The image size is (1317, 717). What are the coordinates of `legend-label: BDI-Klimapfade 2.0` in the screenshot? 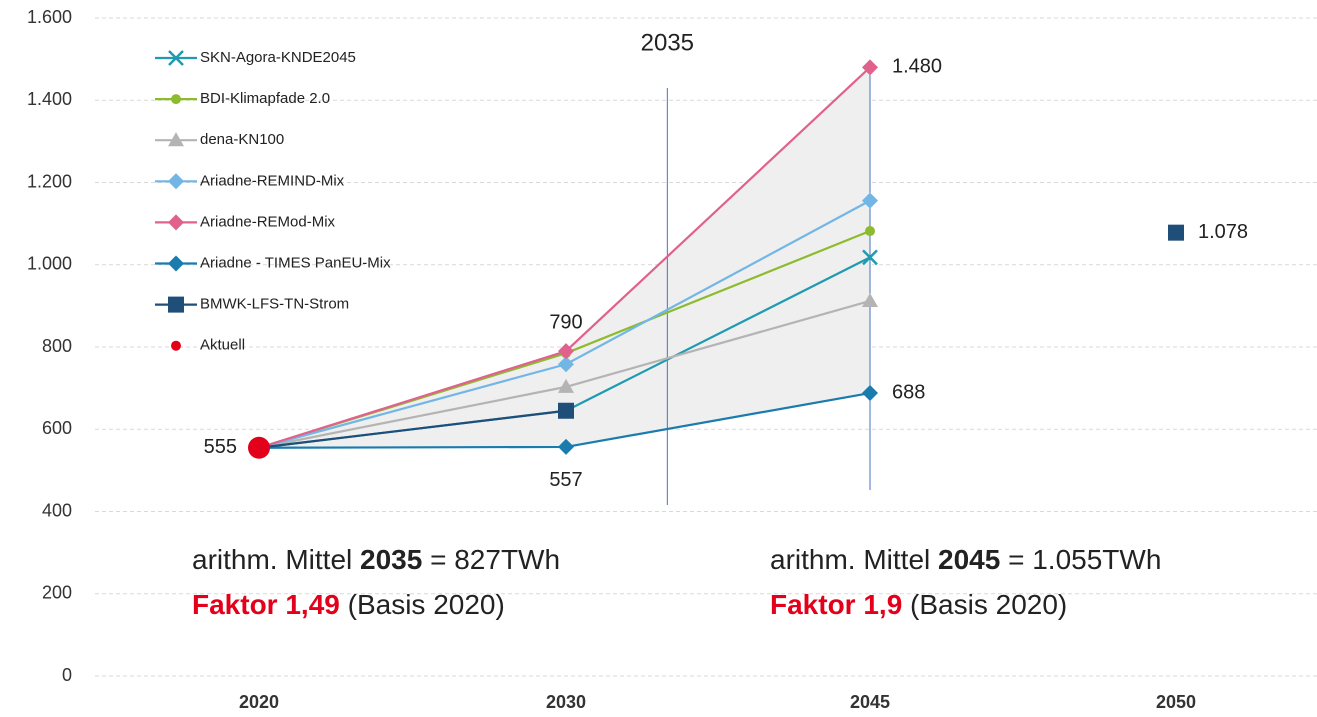 It's located at (265, 98).